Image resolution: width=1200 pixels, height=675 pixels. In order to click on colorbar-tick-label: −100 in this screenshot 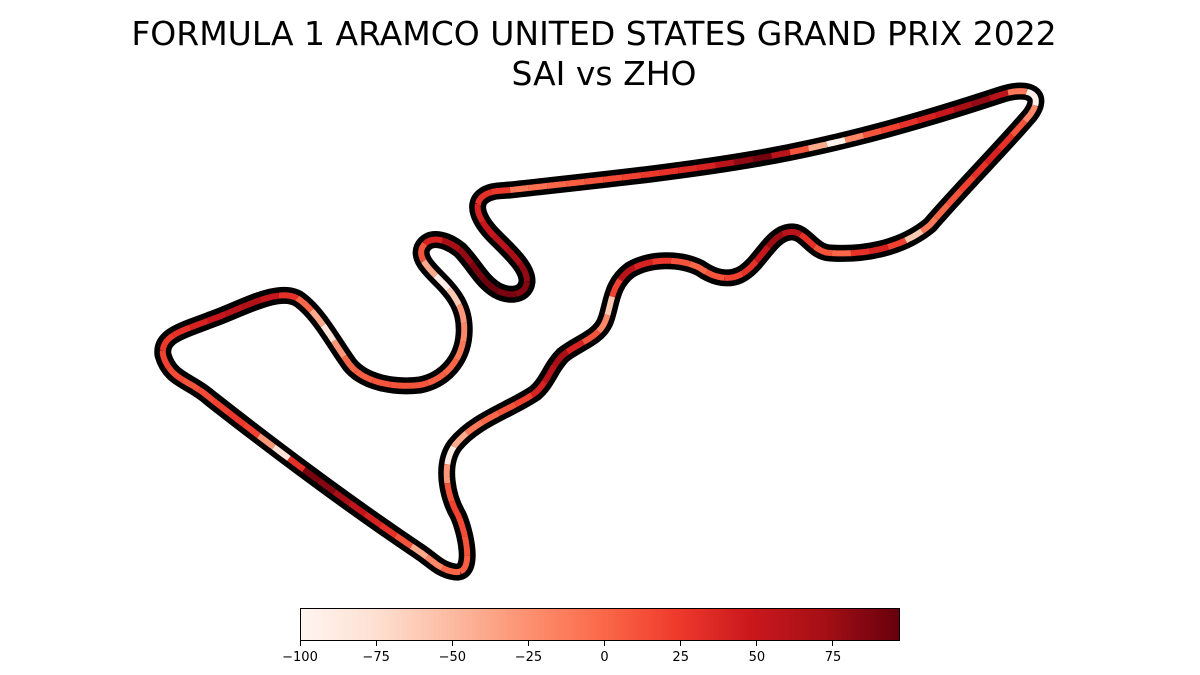, I will do `click(300, 657)`.